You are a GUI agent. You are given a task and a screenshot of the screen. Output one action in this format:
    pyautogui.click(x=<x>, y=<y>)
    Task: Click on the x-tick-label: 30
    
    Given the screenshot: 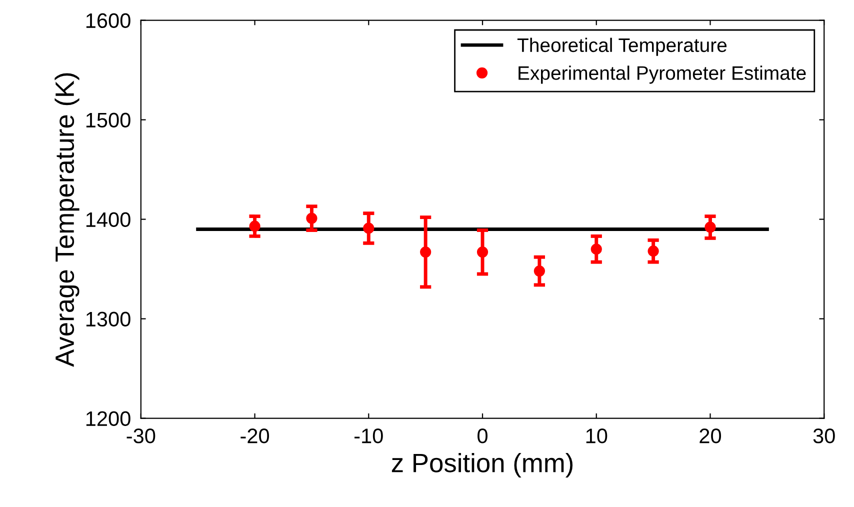 What is the action you would take?
    pyautogui.click(x=824, y=436)
    